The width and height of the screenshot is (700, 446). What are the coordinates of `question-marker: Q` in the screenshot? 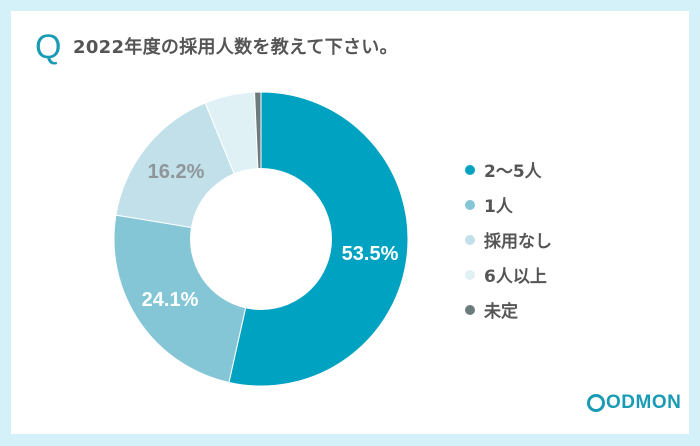 It's located at (48, 47).